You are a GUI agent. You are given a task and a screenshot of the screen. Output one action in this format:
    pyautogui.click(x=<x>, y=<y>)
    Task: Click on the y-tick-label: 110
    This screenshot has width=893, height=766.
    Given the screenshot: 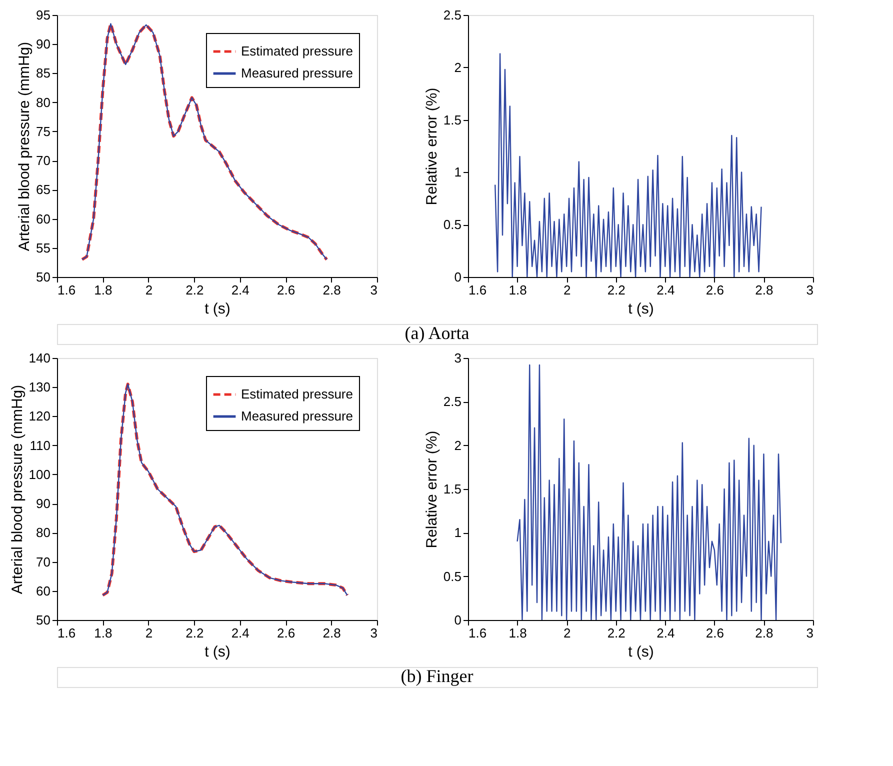 What is the action you would take?
    pyautogui.click(x=40, y=445)
    